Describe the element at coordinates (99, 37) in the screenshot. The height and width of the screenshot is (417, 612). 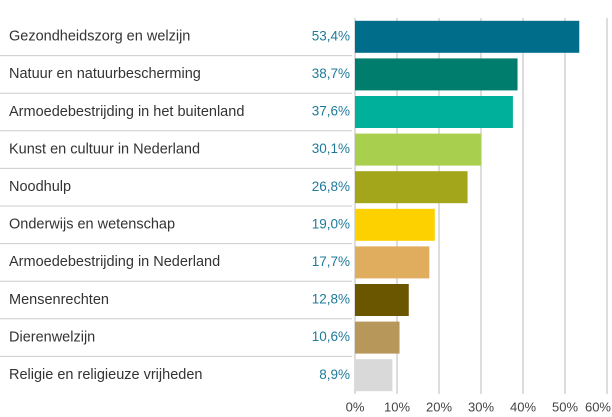
I see `category-label: Gezondheidszorg en welzijn` at that location.